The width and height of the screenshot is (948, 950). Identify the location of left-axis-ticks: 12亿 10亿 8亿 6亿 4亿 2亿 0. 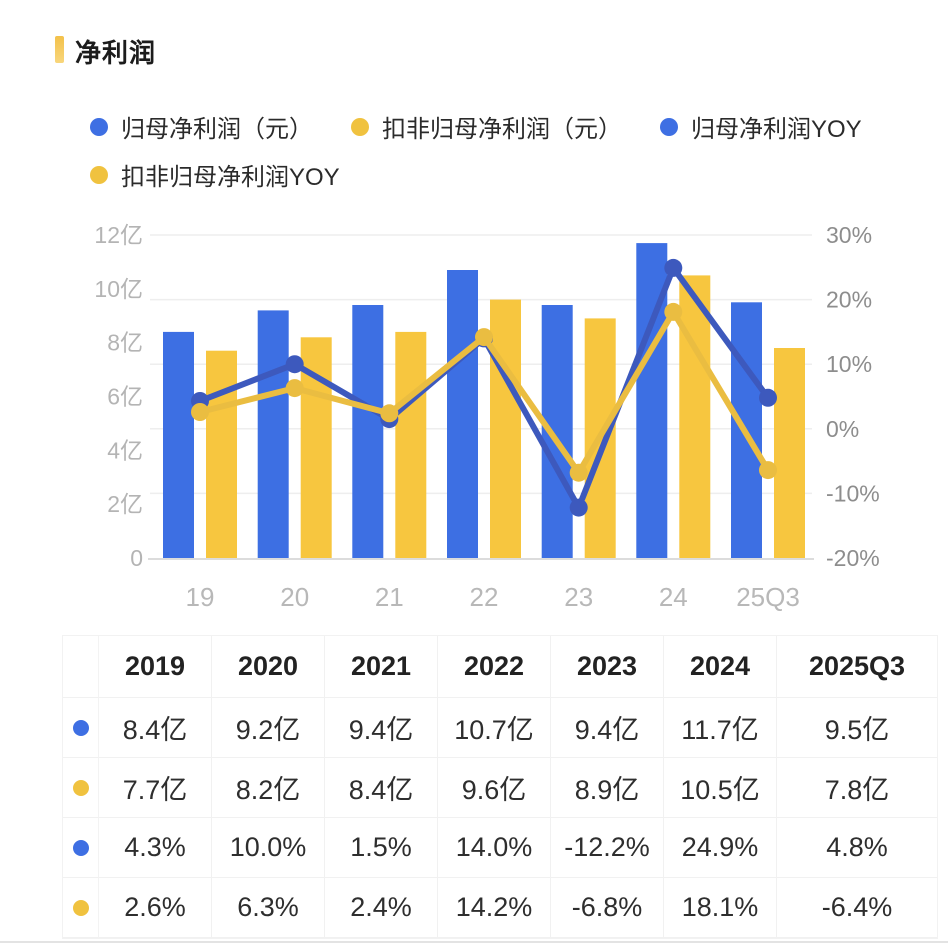
(118, 396).